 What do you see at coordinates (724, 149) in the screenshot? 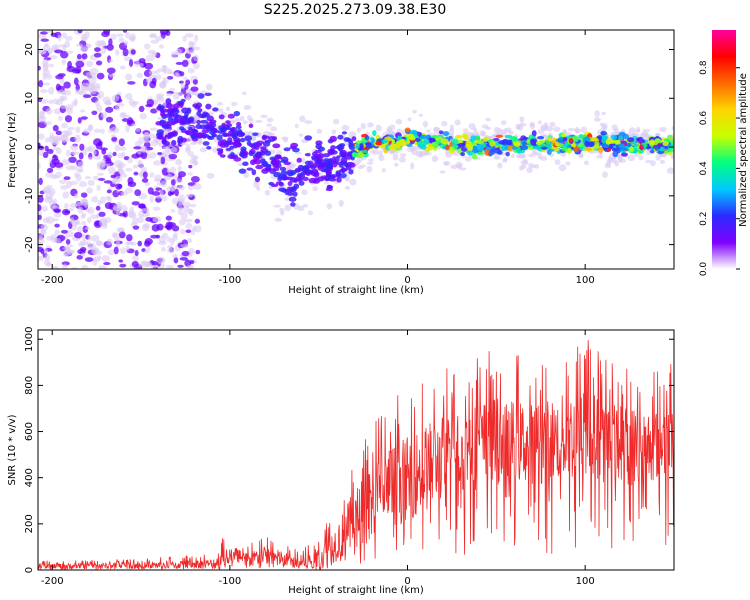
I see `colorbar-gradient` at bounding box center [724, 149].